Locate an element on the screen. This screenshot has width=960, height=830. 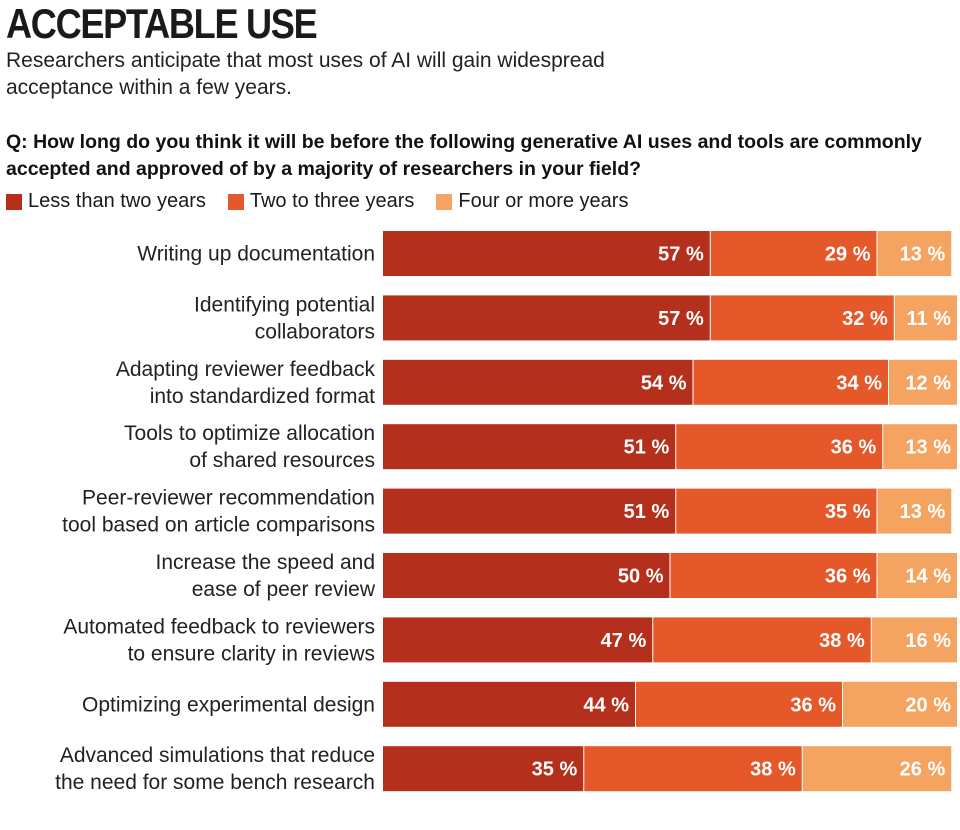
category-label-line: Writing up documentation is located at coordinates (256, 254).